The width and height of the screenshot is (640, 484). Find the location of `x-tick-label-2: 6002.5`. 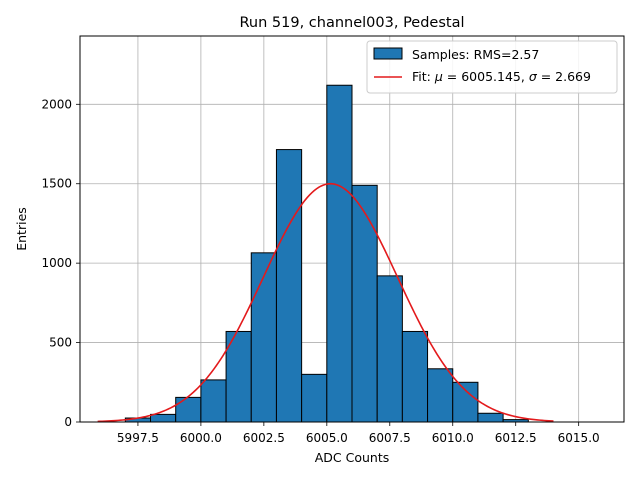

x-tick-label-2: 6002.5 is located at coordinates (264, 438).